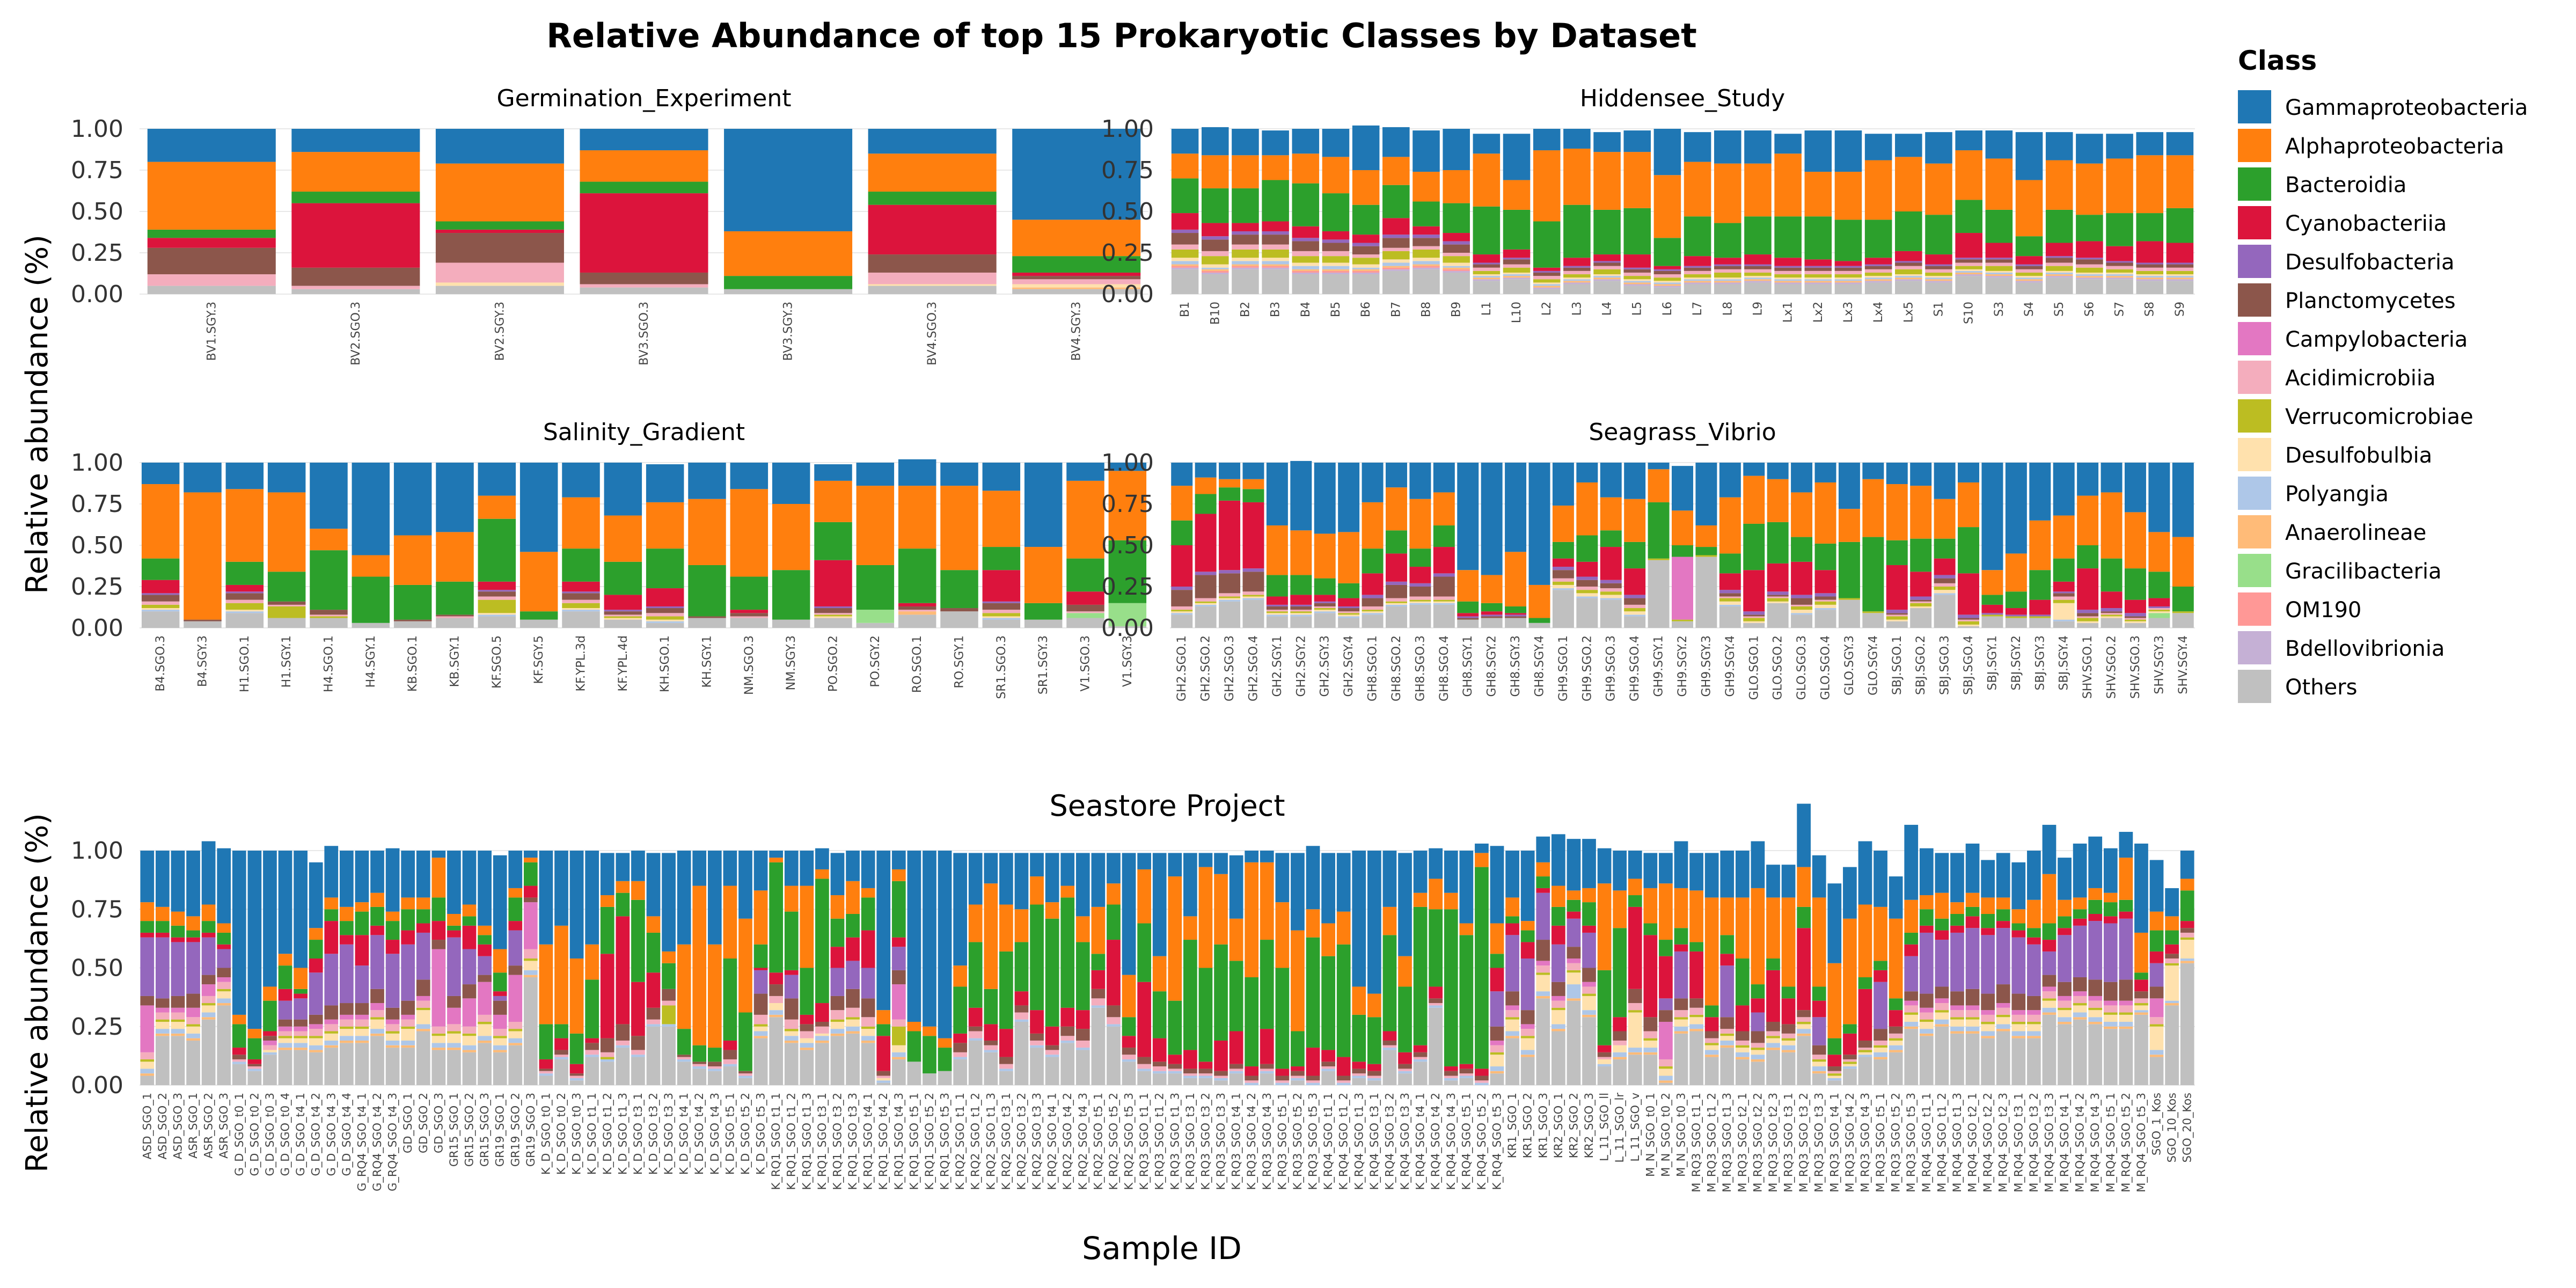 This screenshot has width=2576, height=1288. Describe the element at coordinates (1426, 309) in the screenshot. I see `x-tick-label: B8` at that location.